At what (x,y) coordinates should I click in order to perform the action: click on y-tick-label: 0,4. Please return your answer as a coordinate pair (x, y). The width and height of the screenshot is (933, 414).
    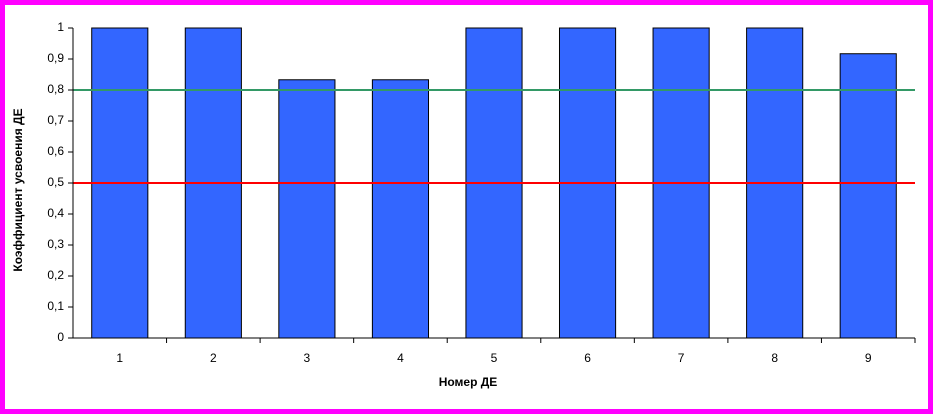
    Looking at the image, I should click on (55, 213).